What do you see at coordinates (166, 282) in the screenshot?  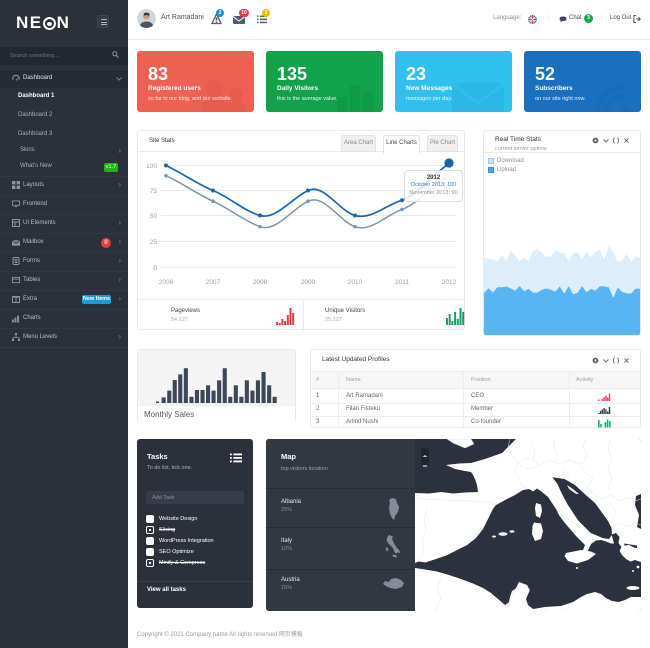 I see `svg-text: 2006` at bounding box center [166, 282].